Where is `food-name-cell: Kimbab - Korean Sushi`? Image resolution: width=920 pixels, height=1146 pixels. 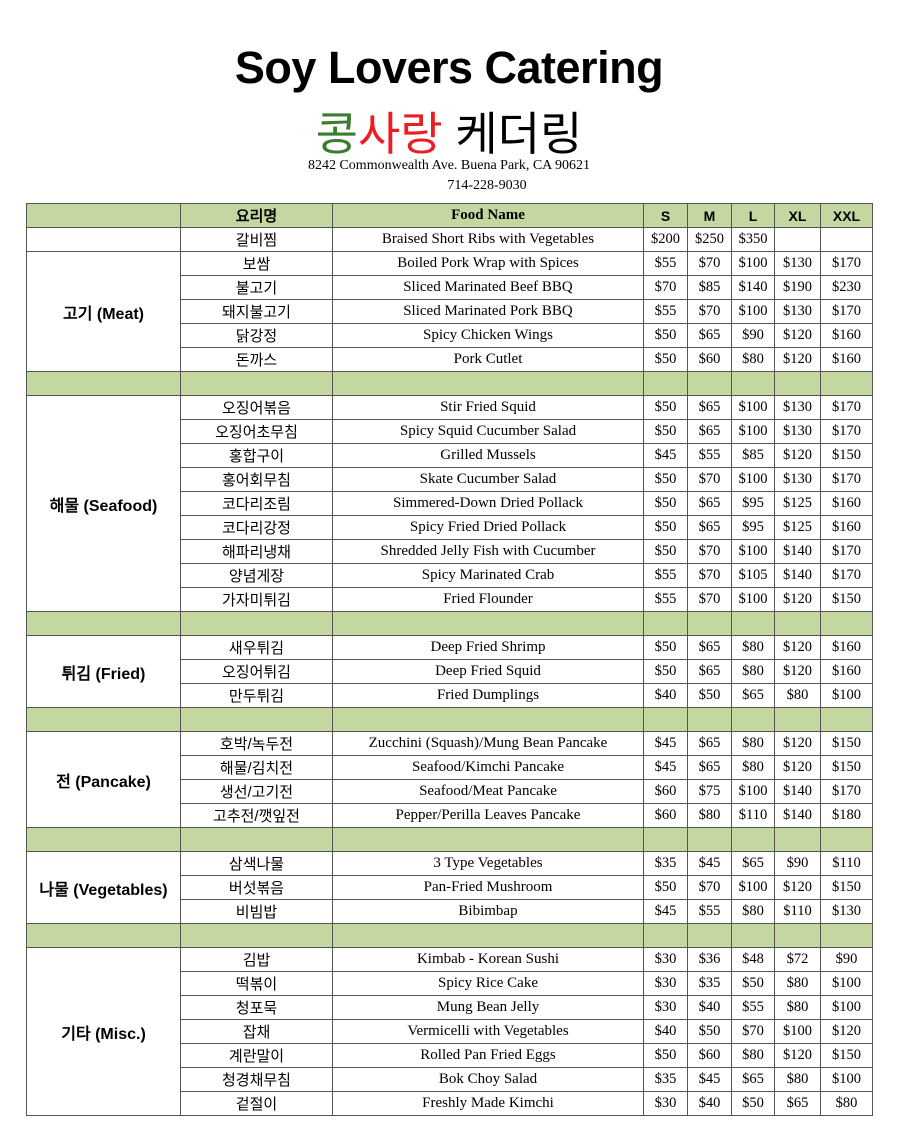
food-name-cell: Kimbab - Korean Sushi is located at coordinates (488, 959).